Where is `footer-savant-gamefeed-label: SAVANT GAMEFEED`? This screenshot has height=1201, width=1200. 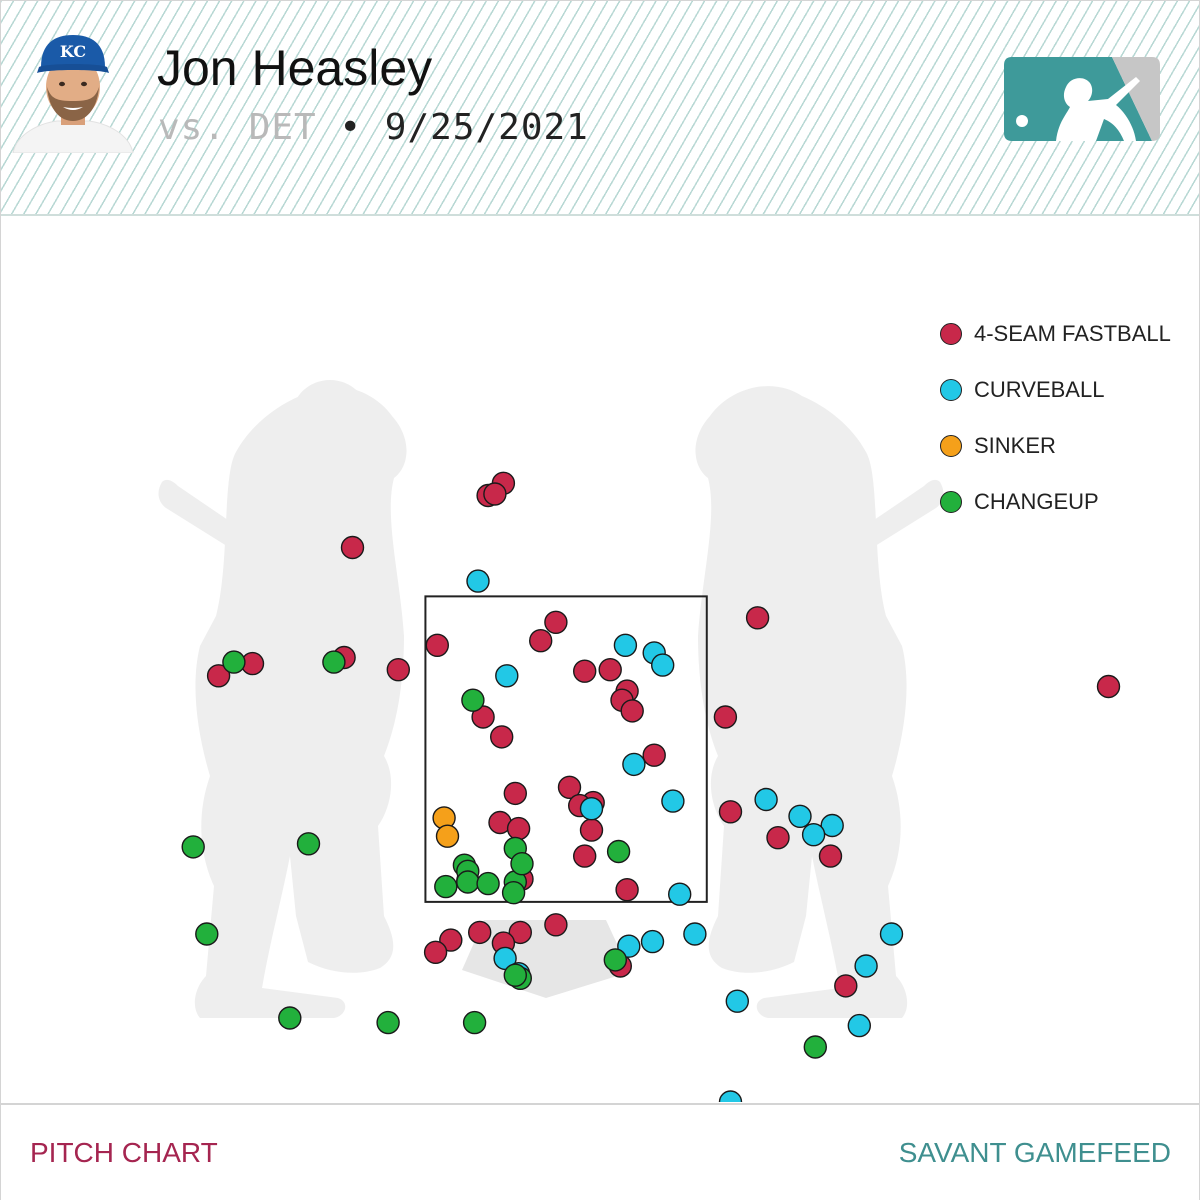
footer-savant-gamefeed-label: SAVANT GAMEFEED is located at coordinates (1034, 1152).